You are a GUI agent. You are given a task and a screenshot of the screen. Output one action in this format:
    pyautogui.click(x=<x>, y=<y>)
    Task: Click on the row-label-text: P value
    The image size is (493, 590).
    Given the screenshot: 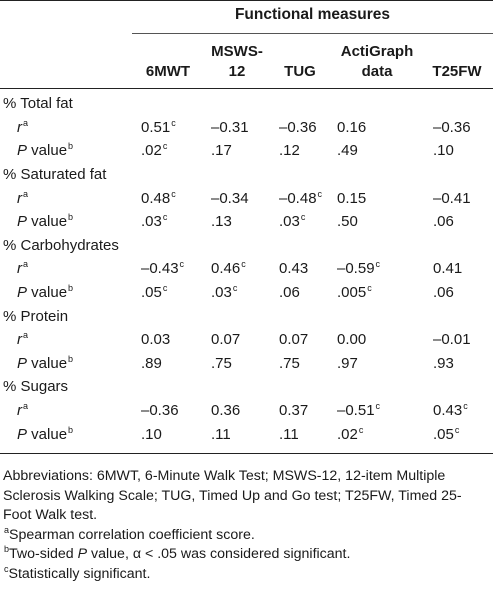 What is the action you would take?
    pyautogui.click(x=42, y=434)
    